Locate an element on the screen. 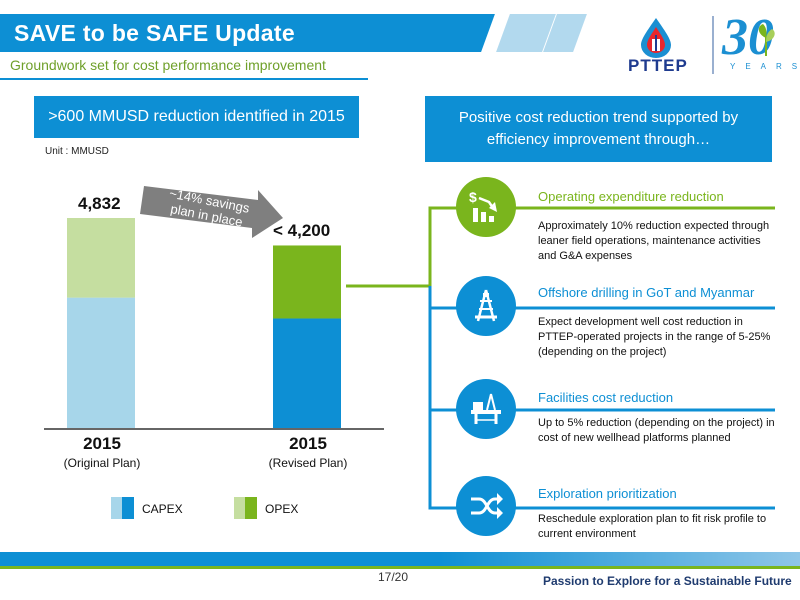 This screenshot has width=800, height=600. page-title: SAVE to be SAFE Update is located at coordinates (154, 33).